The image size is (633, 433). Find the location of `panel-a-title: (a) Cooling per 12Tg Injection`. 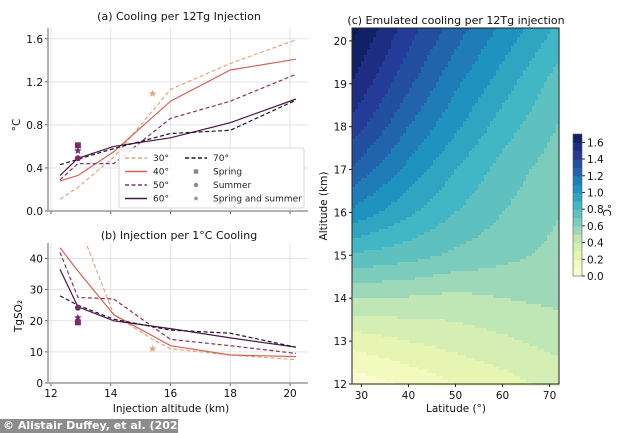

panel-a-title: (a) Cooling per 12Tg Injection is located at coordinates (179, 16).